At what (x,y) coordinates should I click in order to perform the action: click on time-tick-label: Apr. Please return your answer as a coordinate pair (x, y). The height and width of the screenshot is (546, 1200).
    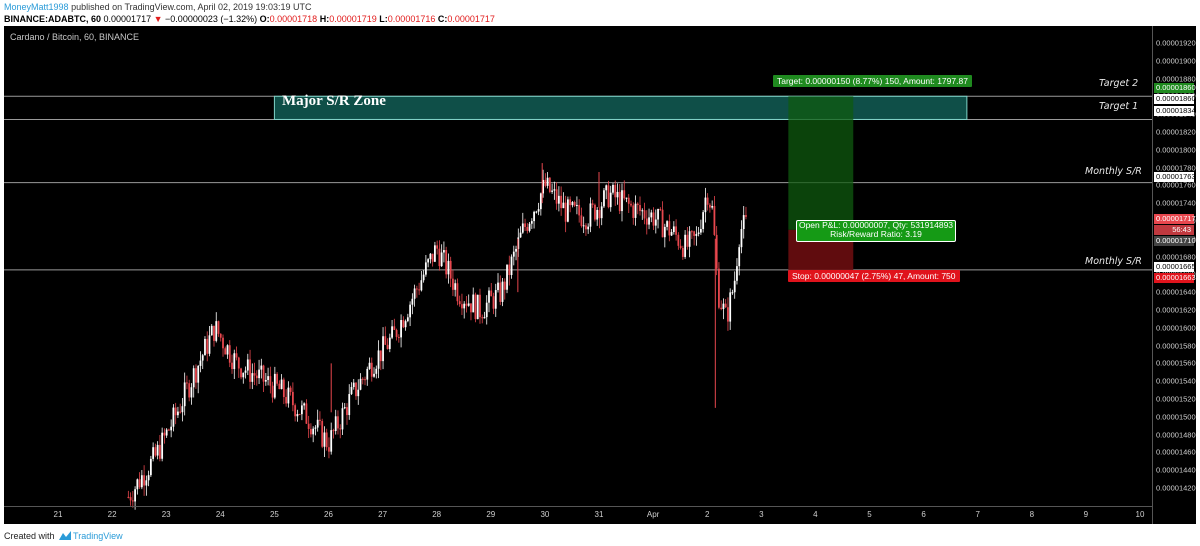
    Looking at the image, I should click on (653, 514).